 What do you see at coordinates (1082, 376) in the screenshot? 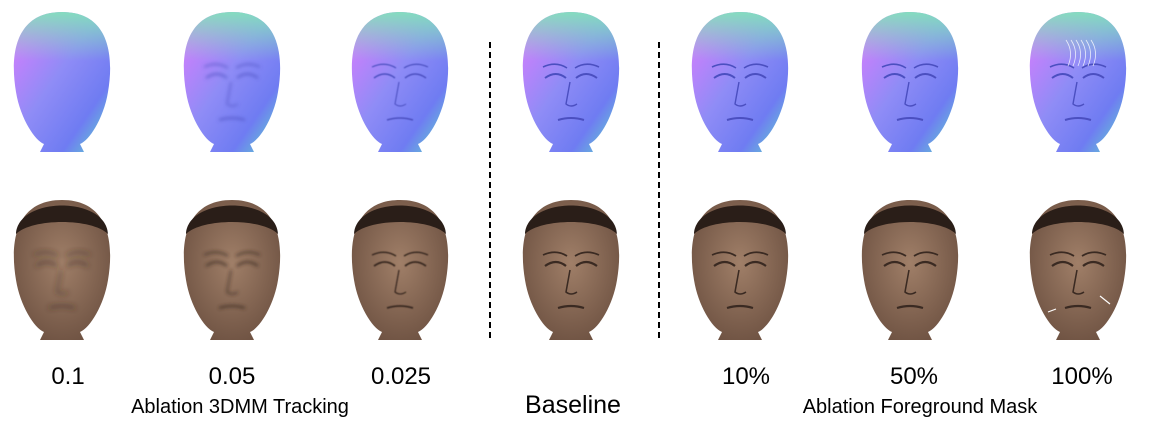
I see `column-label-6: 100%` at bounding box center [1082, 376].